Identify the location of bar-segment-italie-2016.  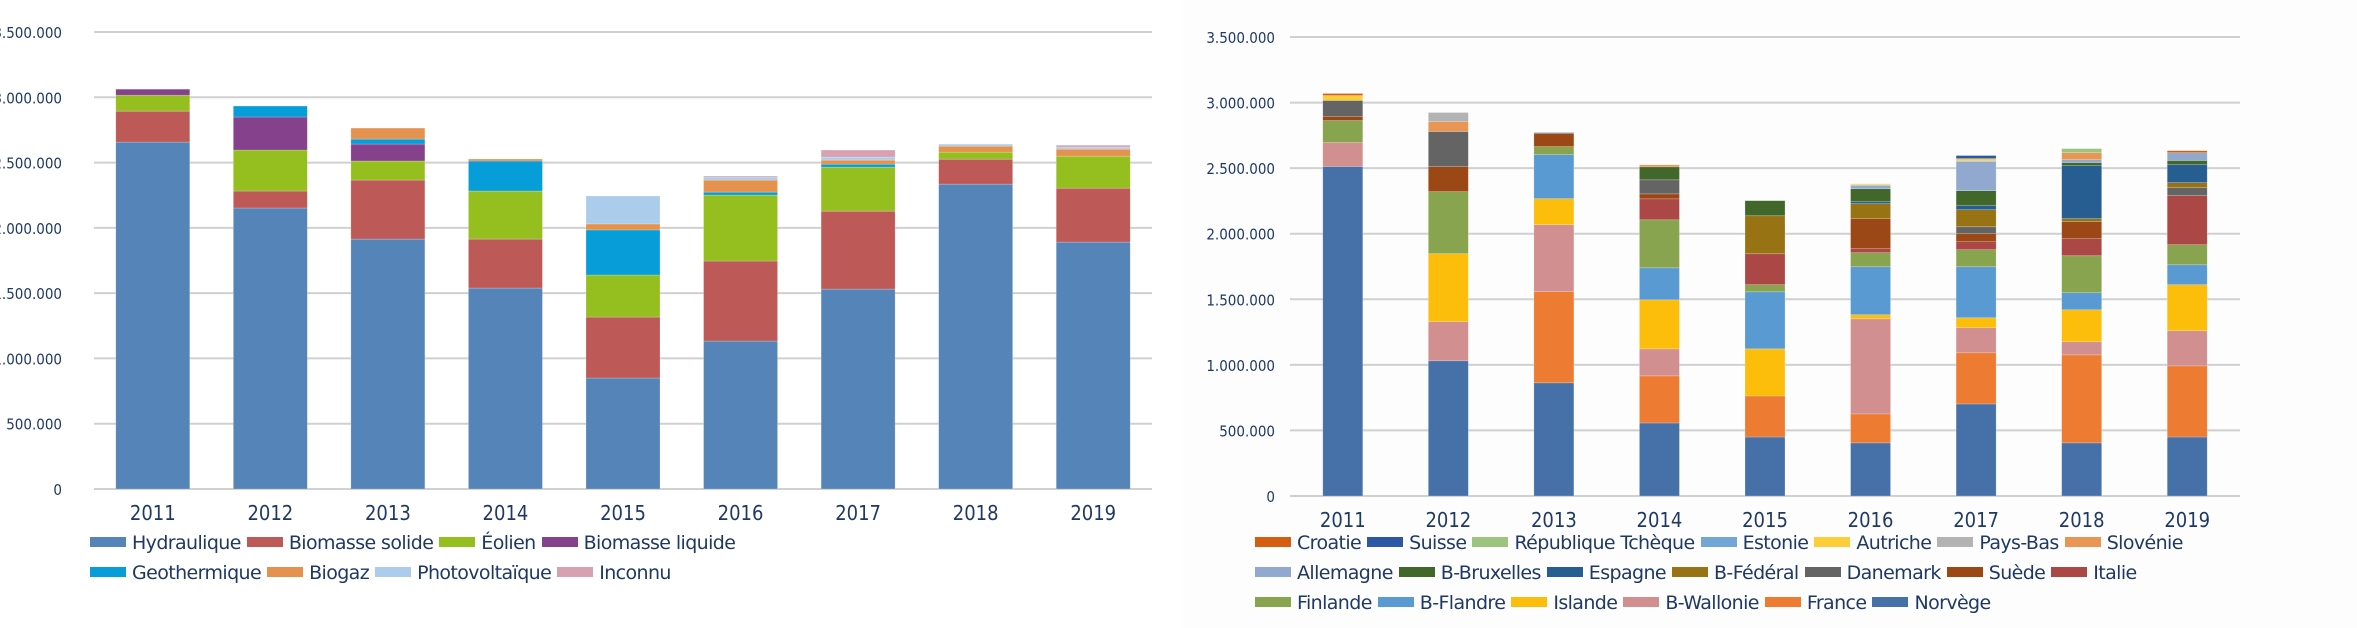
(1870, 251).